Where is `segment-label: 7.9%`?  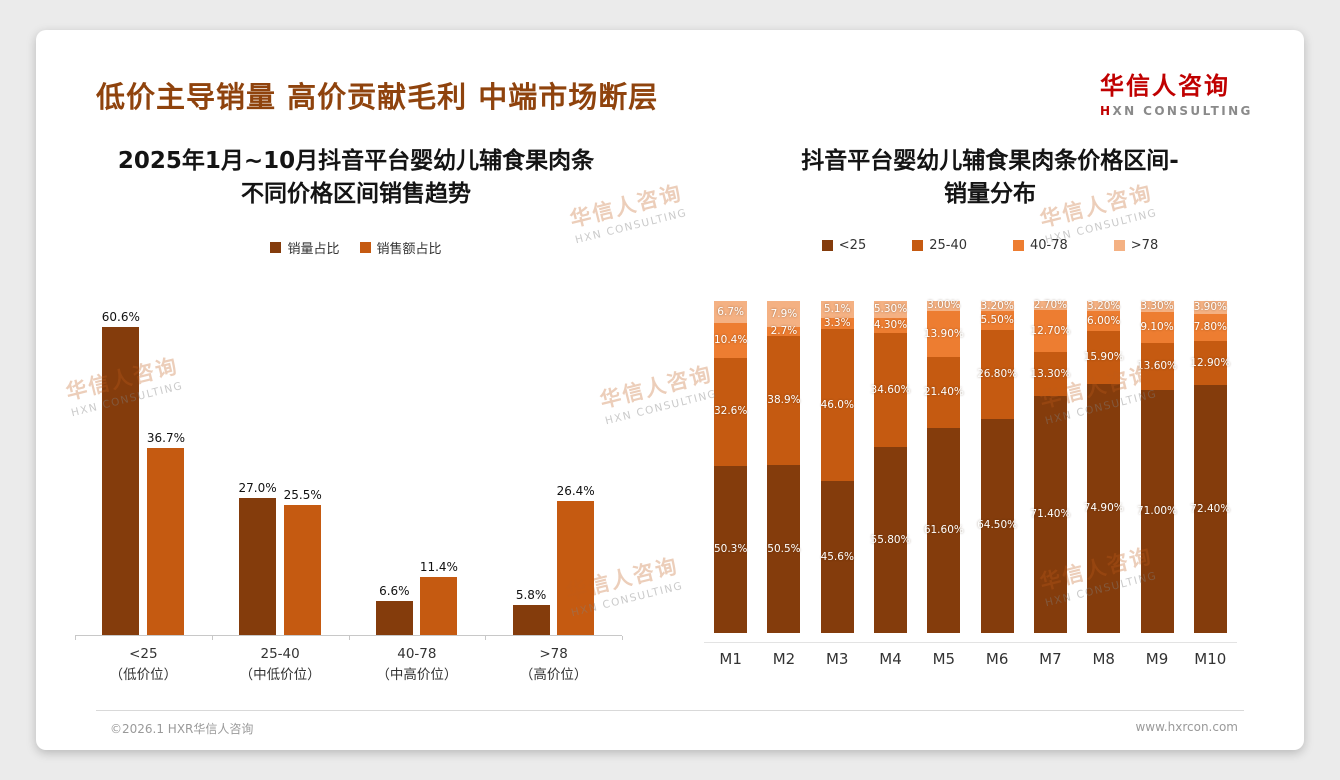 segment-label: 7.9% is located at coordinates (784, 313).